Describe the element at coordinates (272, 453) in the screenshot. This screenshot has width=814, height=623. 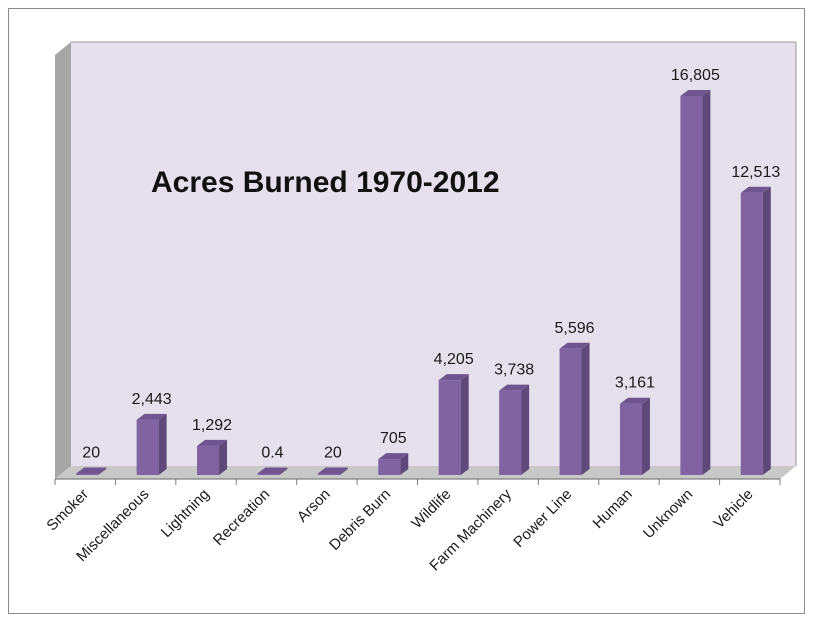
I see `value-label: 0.4` at that location.